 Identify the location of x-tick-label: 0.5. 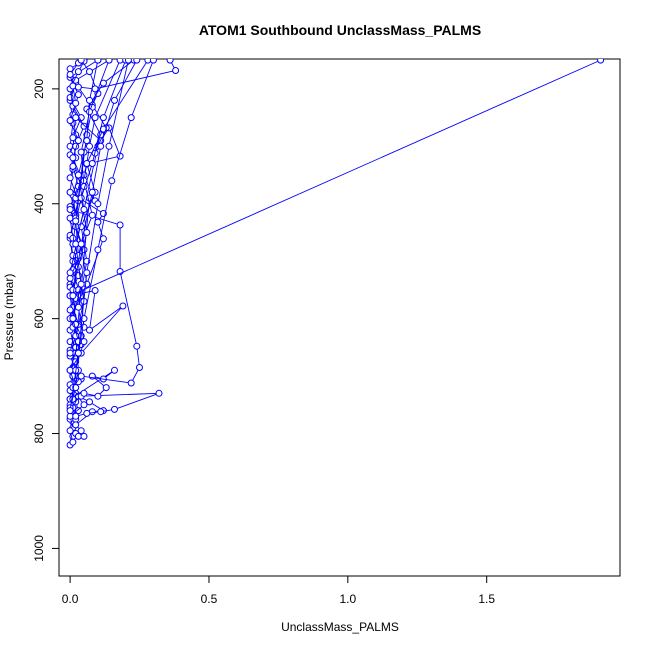
(209, 599).